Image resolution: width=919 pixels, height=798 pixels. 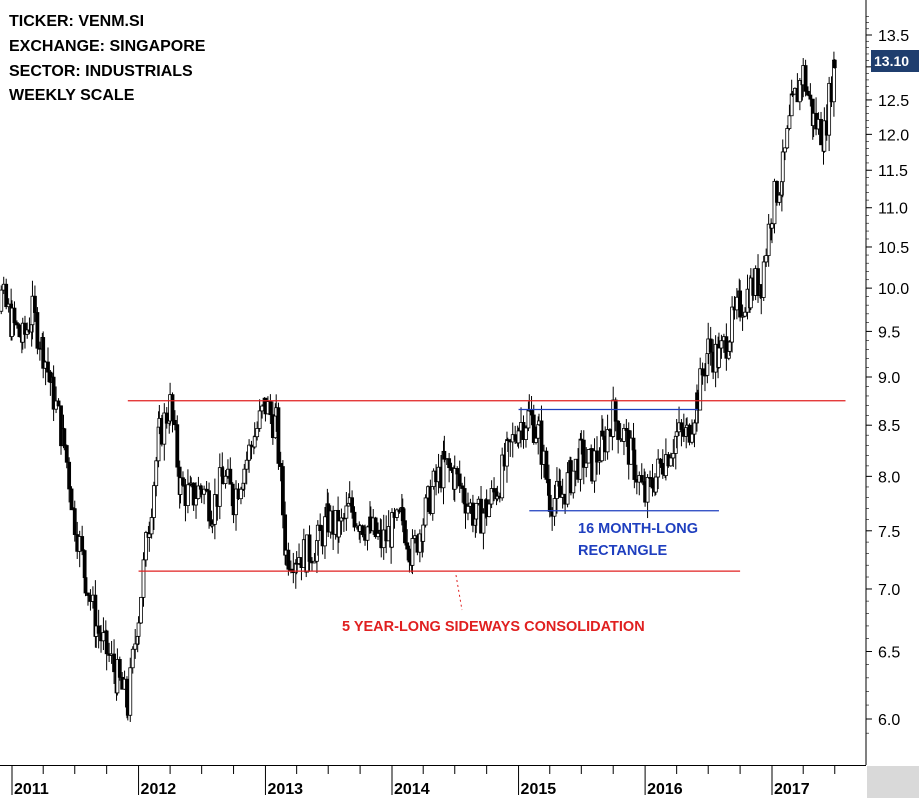 I want to click on y-tick-label: 12.0, so click(x=893, y=135).